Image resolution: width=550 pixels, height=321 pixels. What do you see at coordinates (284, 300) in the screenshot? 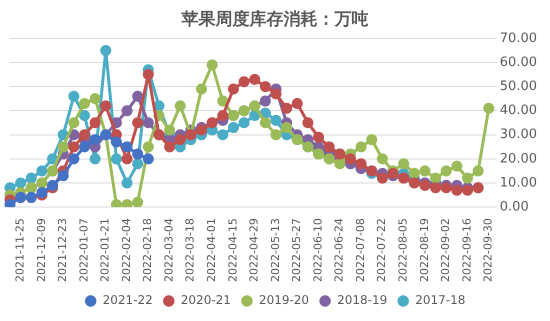
I see `legend-label: 2019-20` at bounding box center [284, 300].